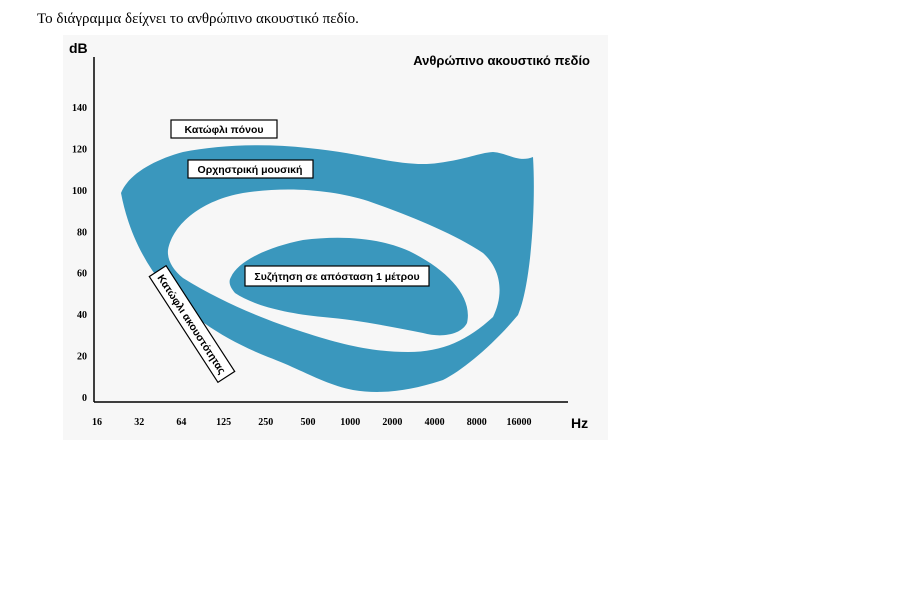 The image size is (900, 592). I want to click on orchestral-music-text: Ορχηστρική μουσική, so click(250, 170).